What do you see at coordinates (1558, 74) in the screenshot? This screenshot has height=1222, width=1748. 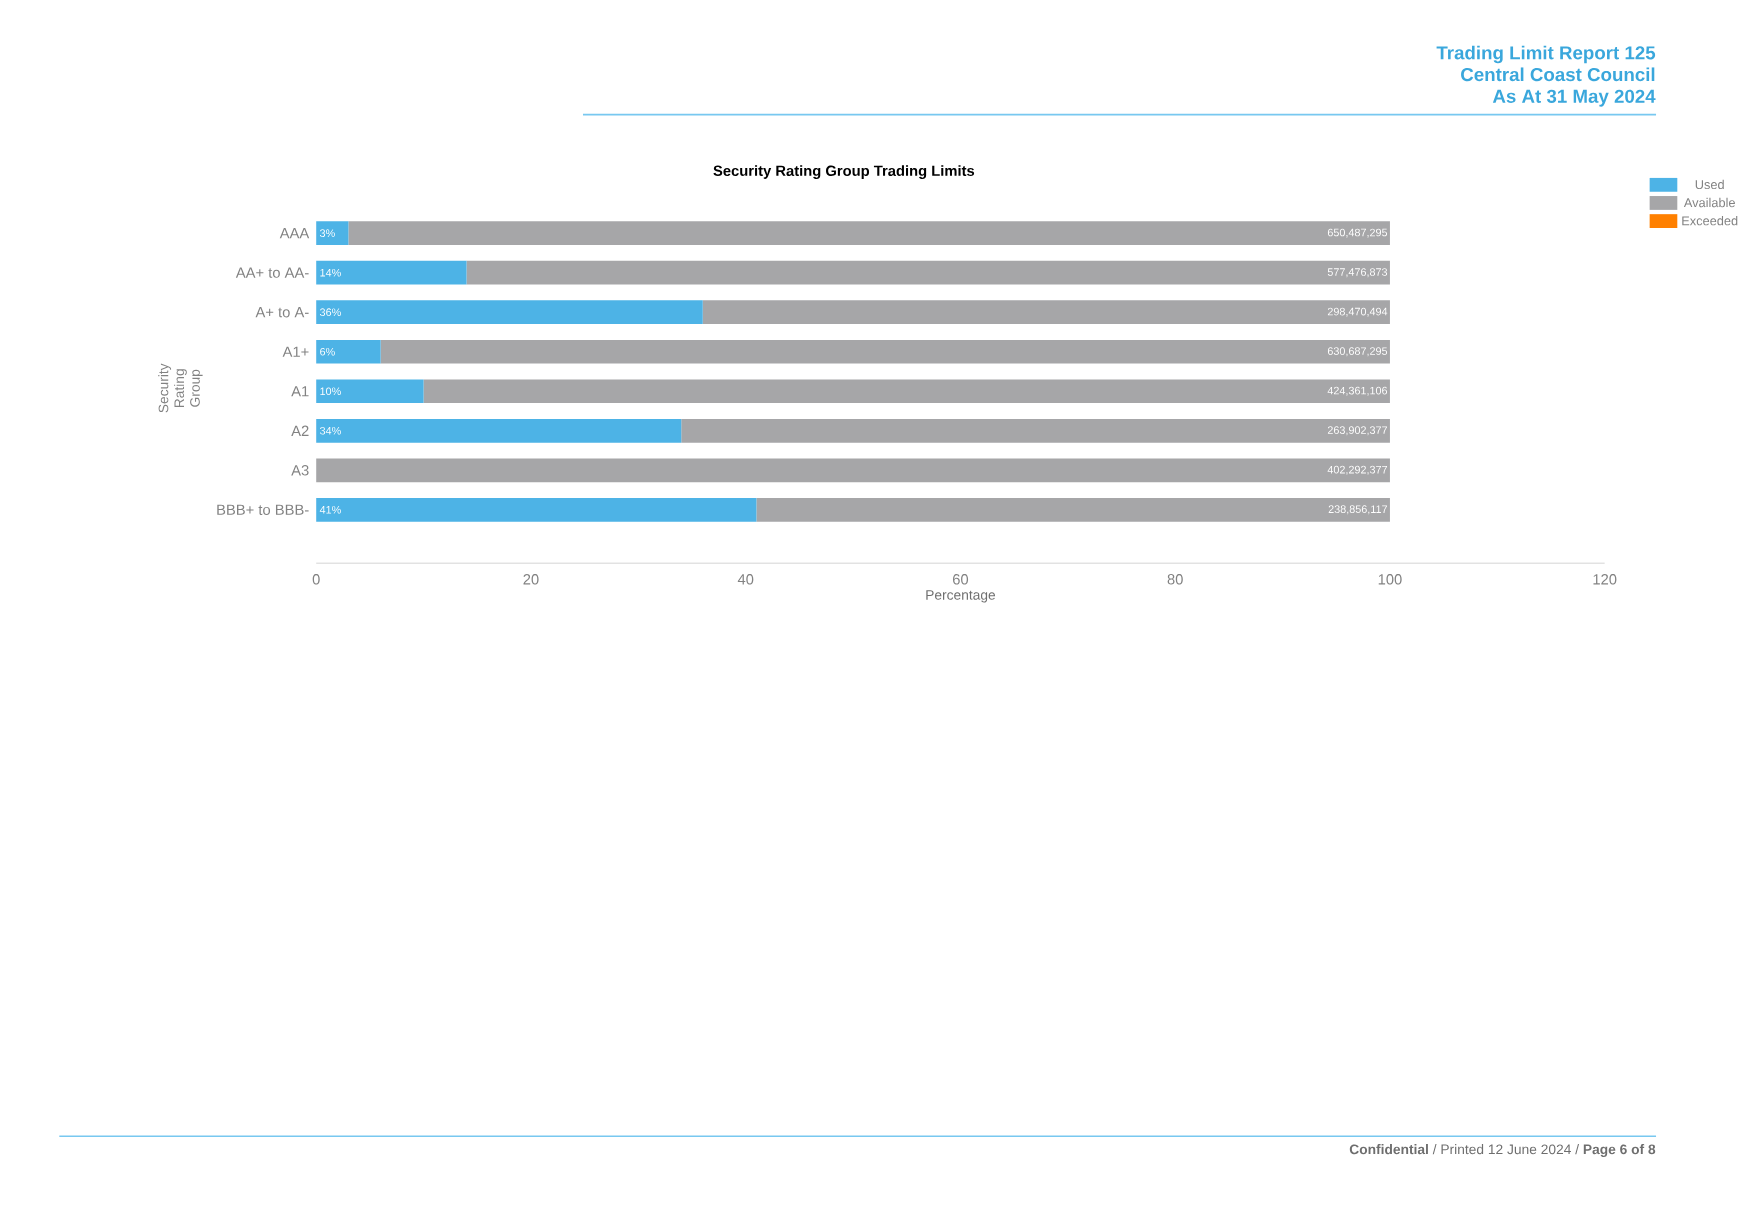 I see `text: Central Coast Council` at bounding box center [1558, 74].